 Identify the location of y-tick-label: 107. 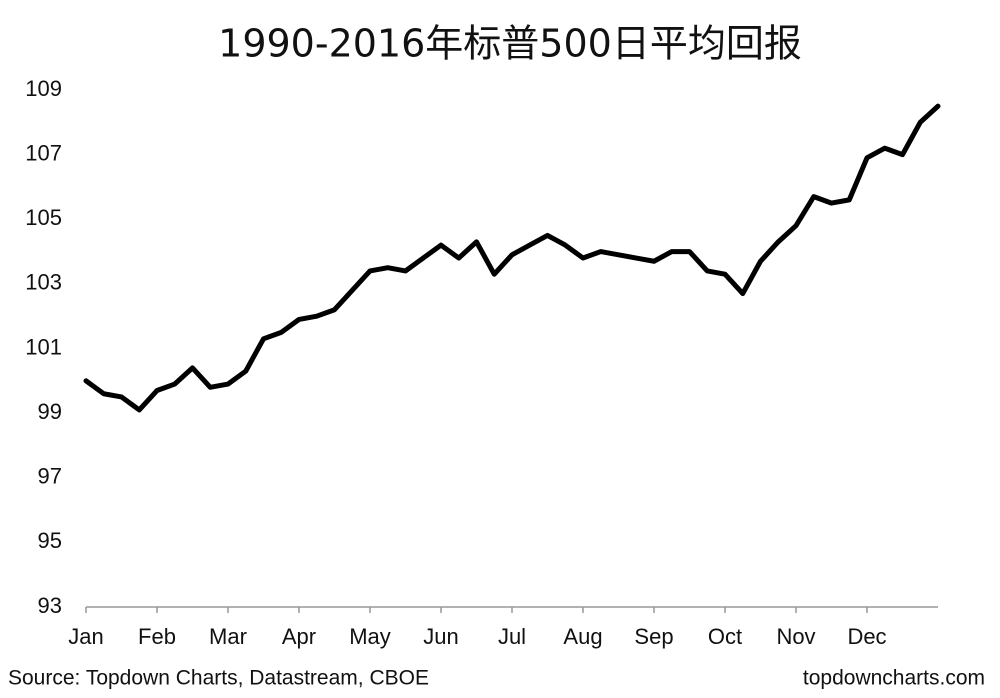
(43, 152).